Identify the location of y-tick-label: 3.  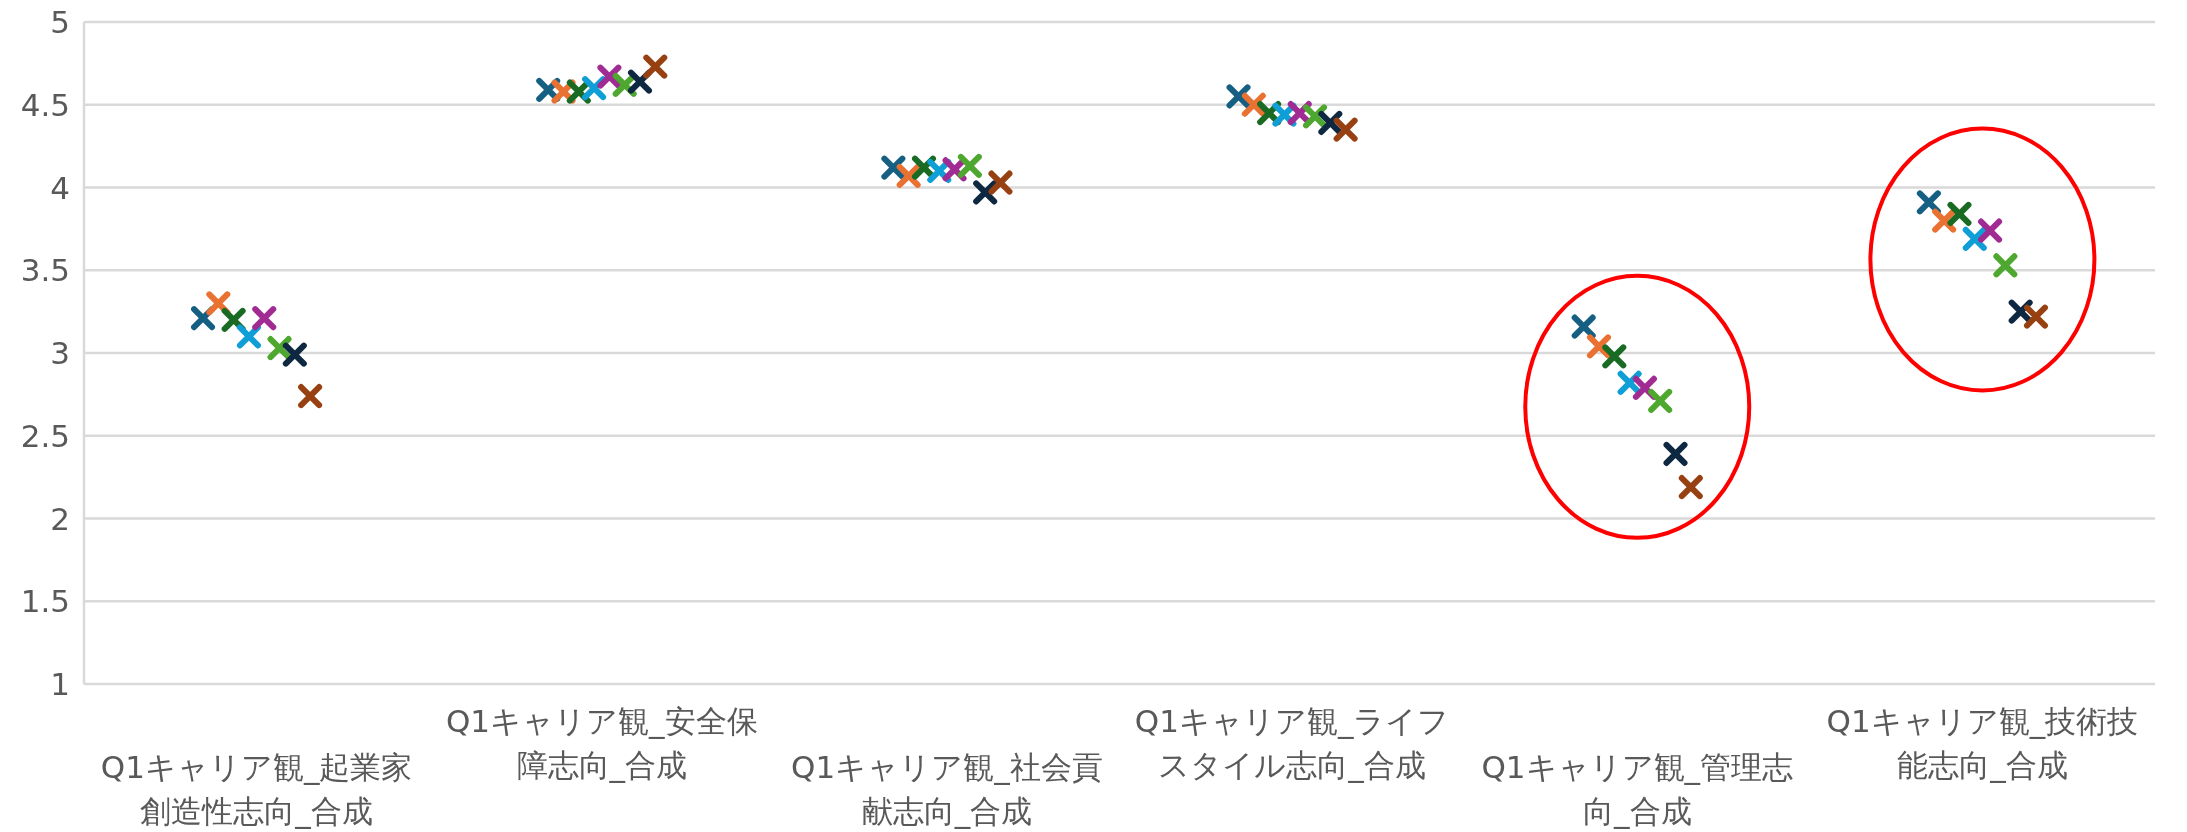
(60, 353).